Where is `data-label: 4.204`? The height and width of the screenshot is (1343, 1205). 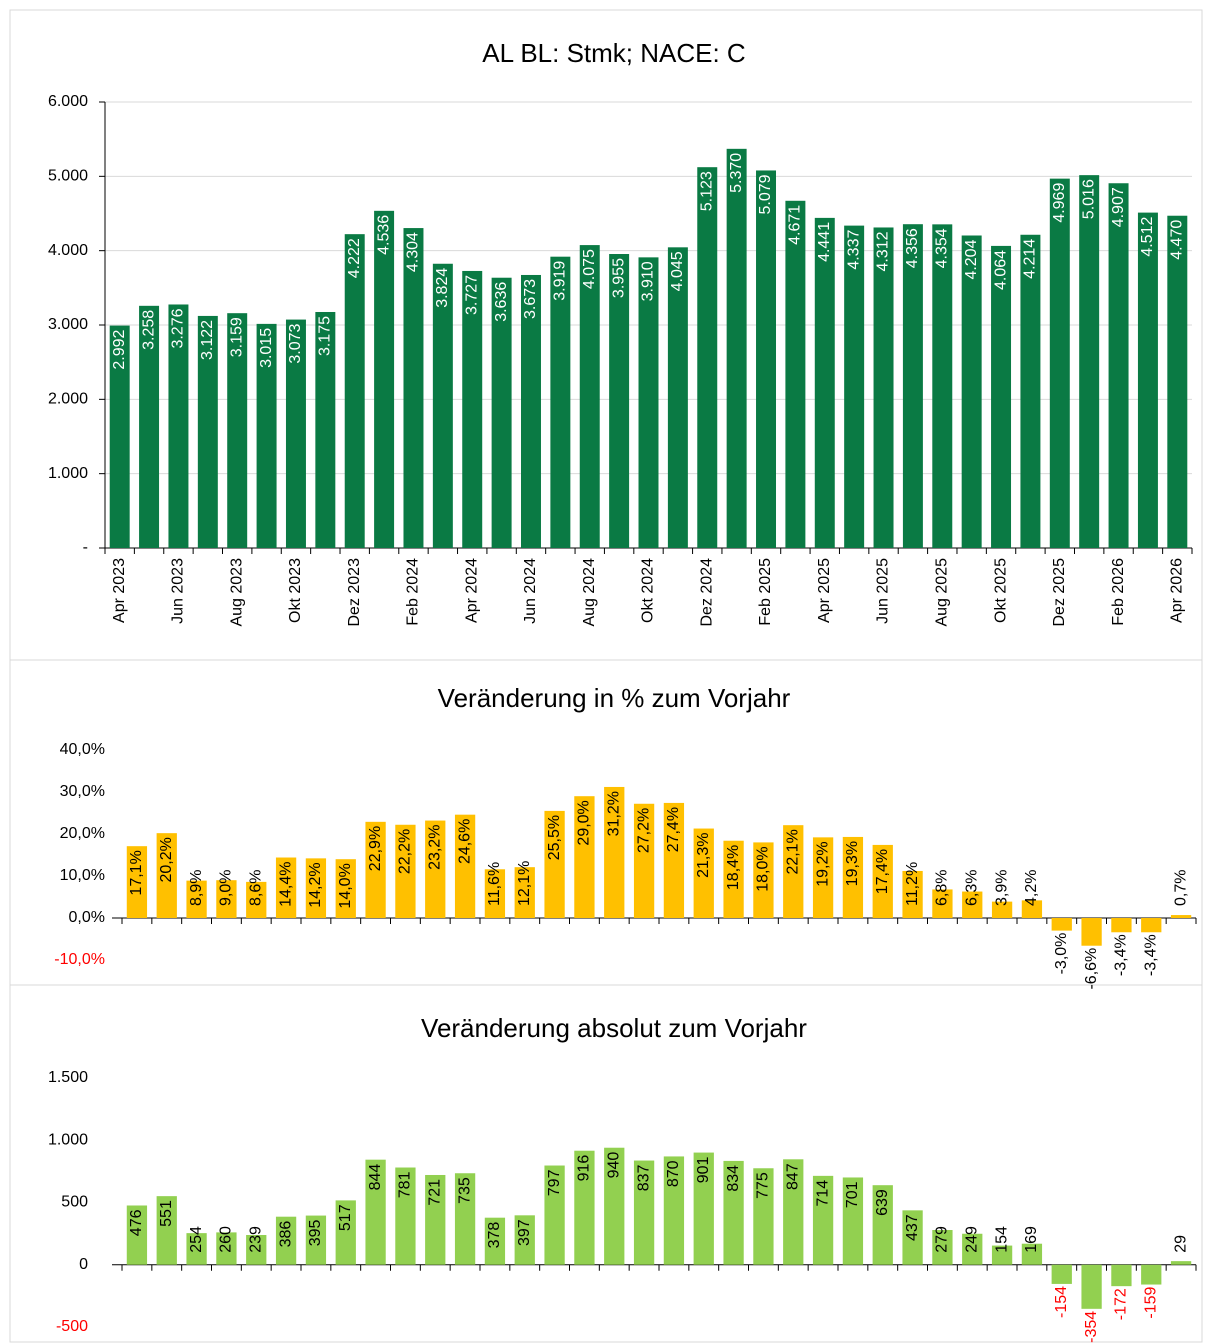 data-label: 4.204 is located at coordinates (971, 259).